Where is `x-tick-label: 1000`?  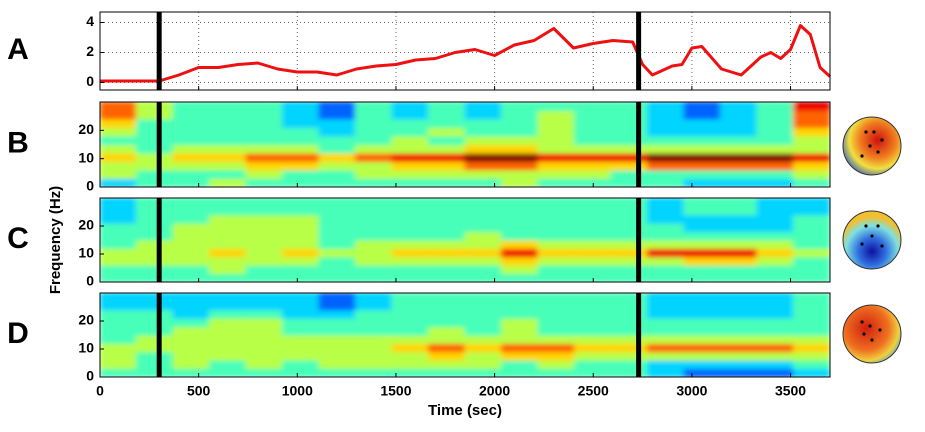
x-tick-label: 1000 is located at coordinates (297, 391).